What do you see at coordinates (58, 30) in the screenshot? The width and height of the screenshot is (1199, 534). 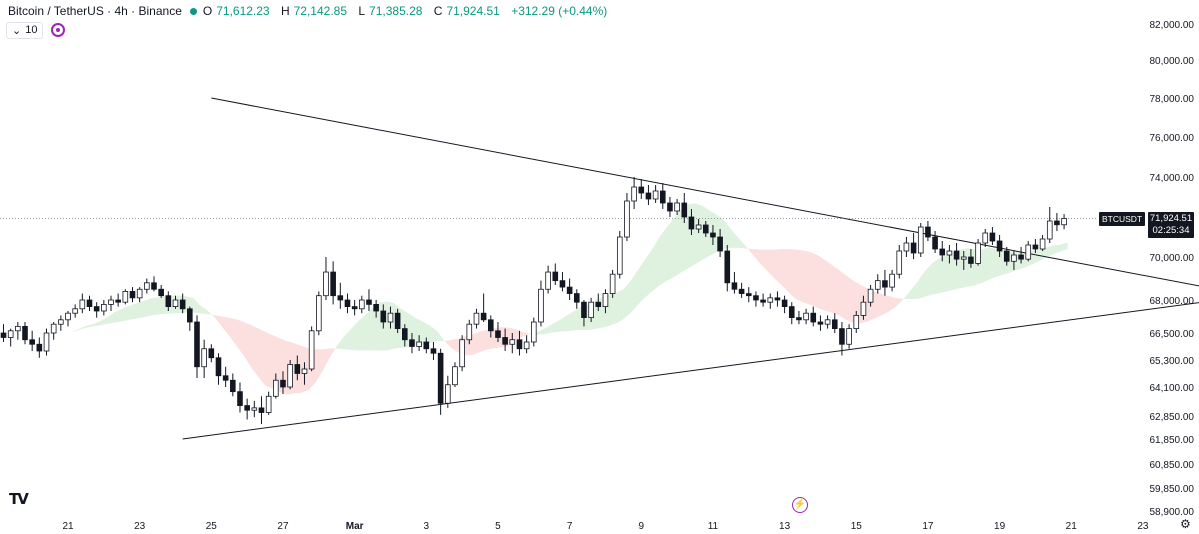 I see `sync-icon` at bounding box center [58, 30].